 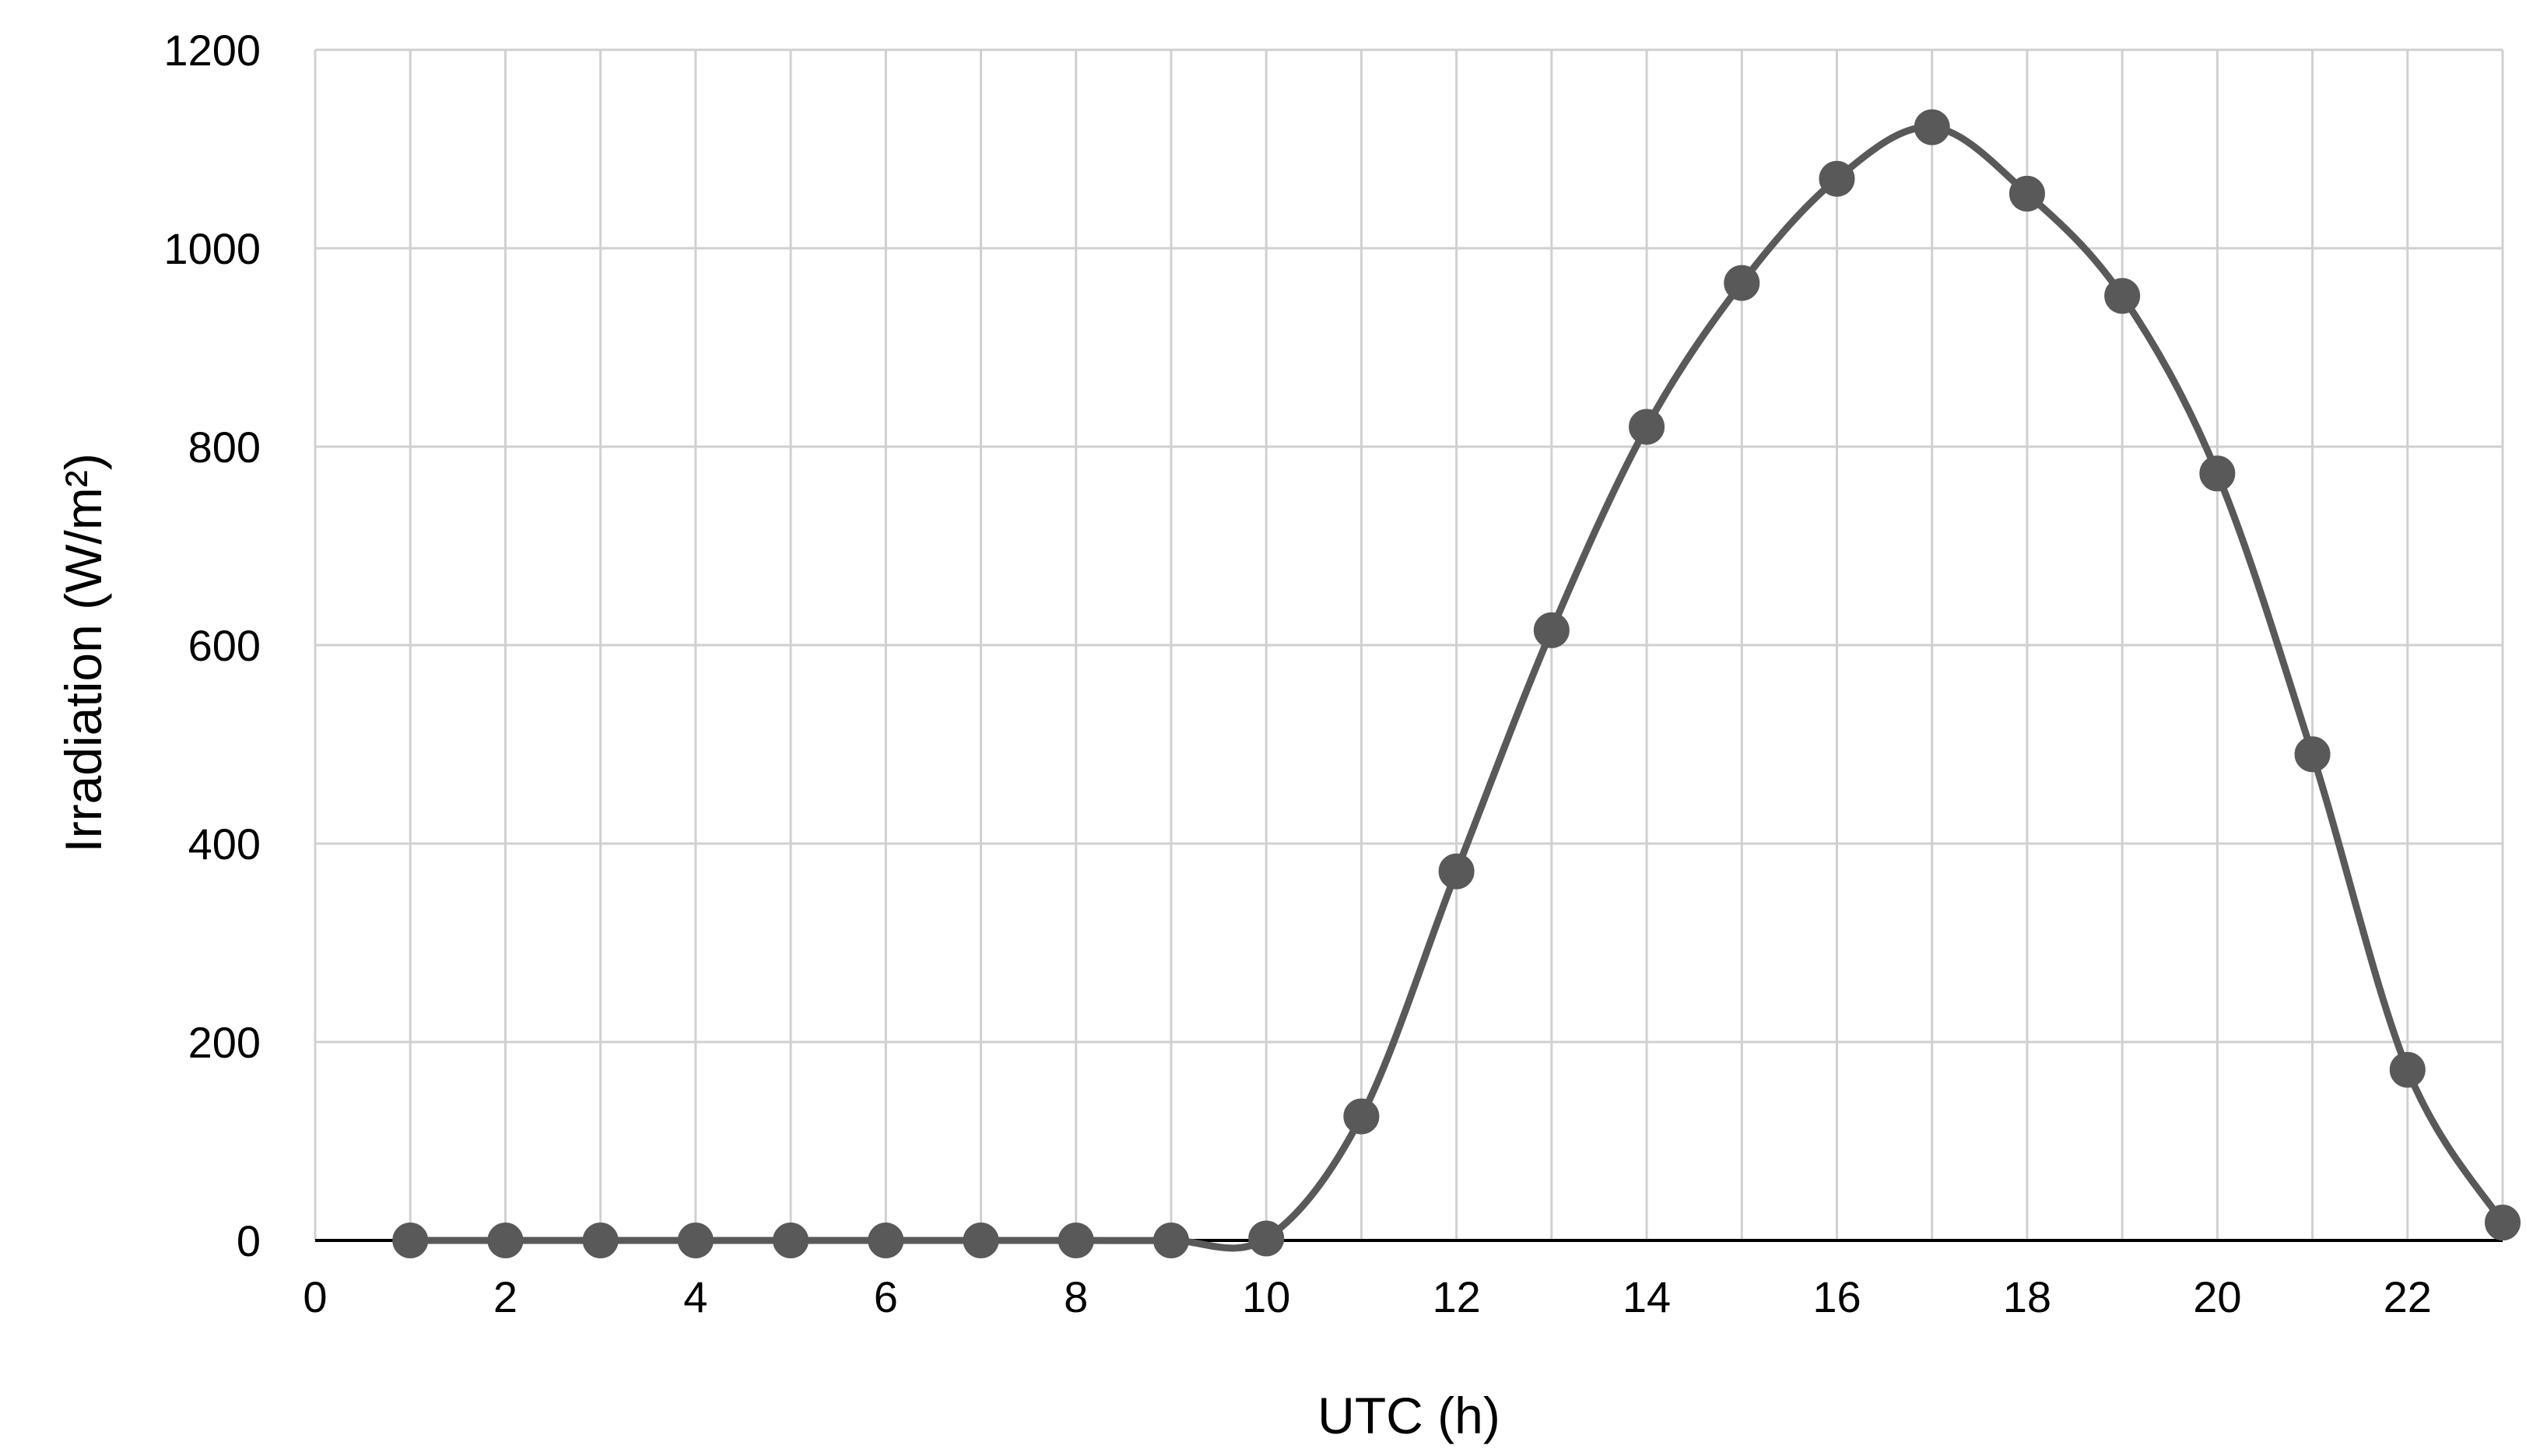 I want to click on x-tick-label: 20, so click(x=2217, y=1297).